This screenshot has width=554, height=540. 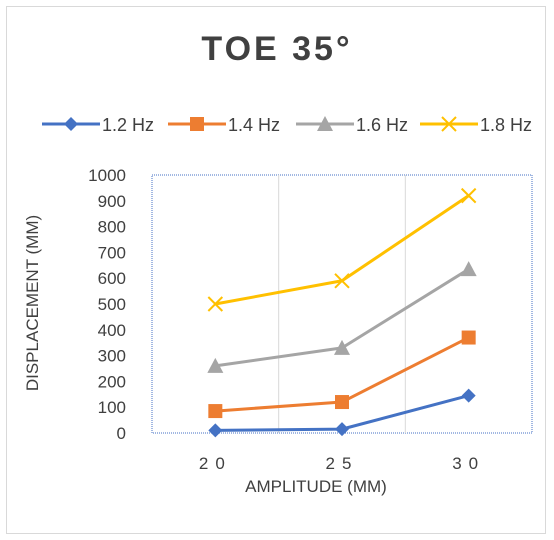 I want to click on legend-label: 1.6 Hz, so click(x=382, y=125).